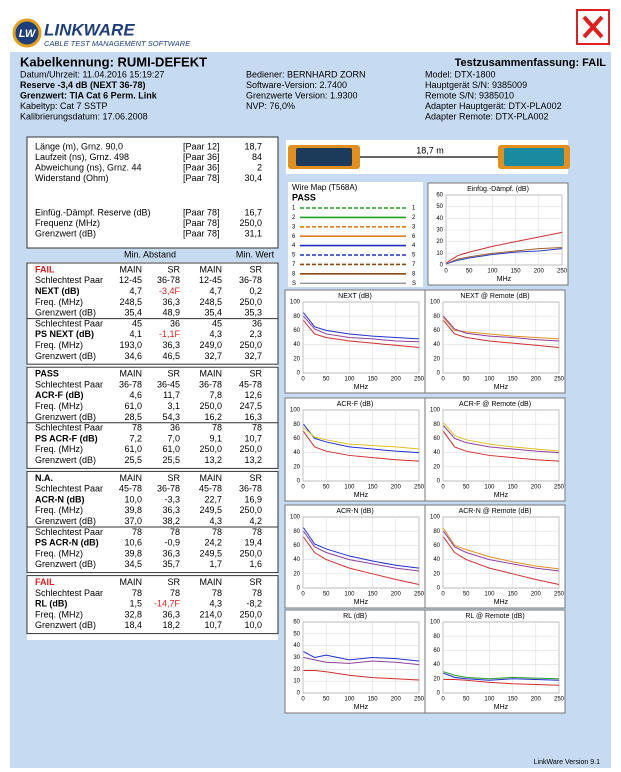 The width and height of the screenshot is (621, 772). Describe the element at coordinates (253, 499) in the screenshot. I see `row-value: 16,9` at that location.